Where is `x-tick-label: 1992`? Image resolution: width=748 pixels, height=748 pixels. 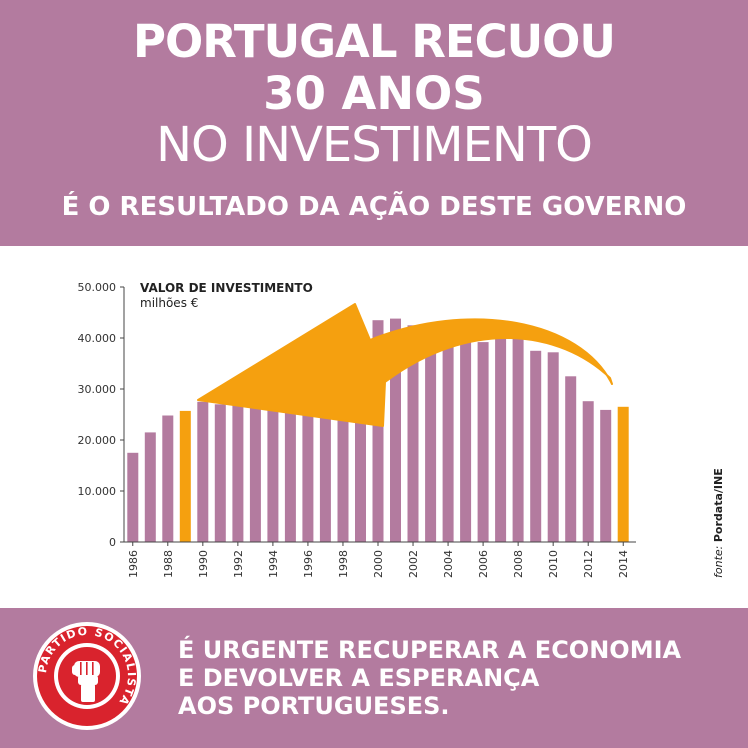
x-tick-label: 1992 is located at coordinates (238, 564).